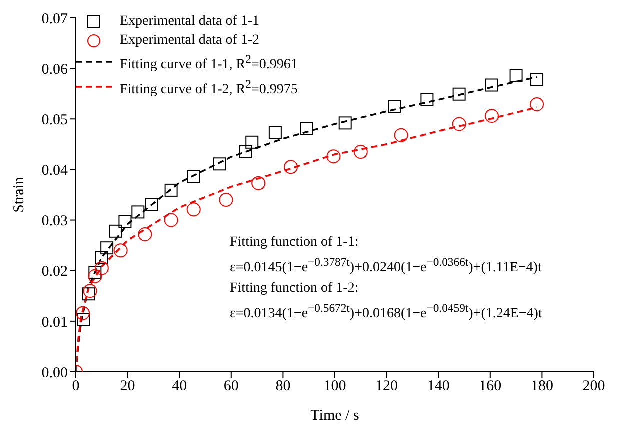  What do you see at coordinates (55, 120) in the screenshot?
I see `y-tick-label: 0.05` at bounding box center [55, 120].